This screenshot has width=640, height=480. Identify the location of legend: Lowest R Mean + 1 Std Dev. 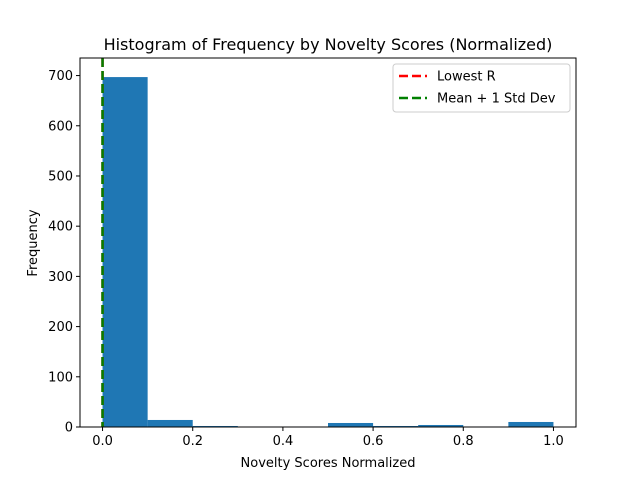
(481, 88).